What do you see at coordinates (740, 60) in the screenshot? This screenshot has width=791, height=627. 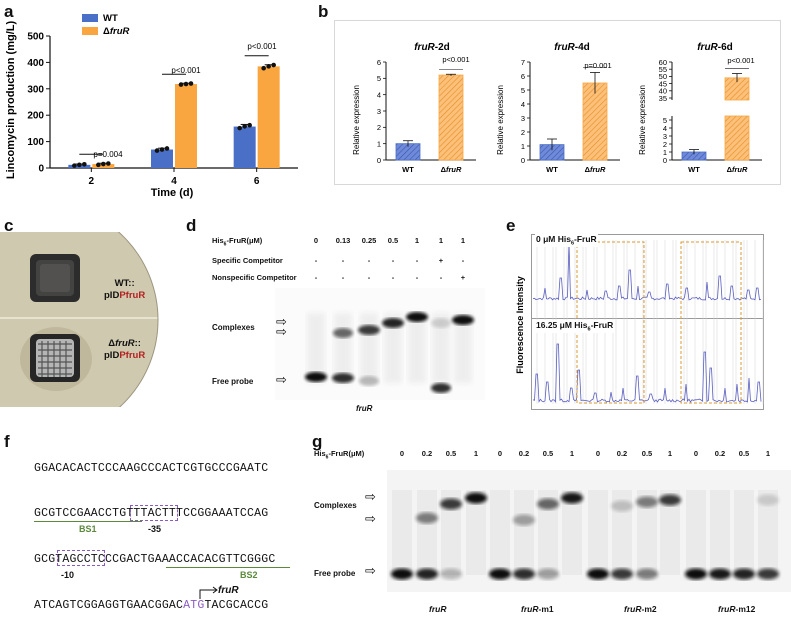 I see `panel-b-p3: p<0.001` at bounding box center [740, 60].